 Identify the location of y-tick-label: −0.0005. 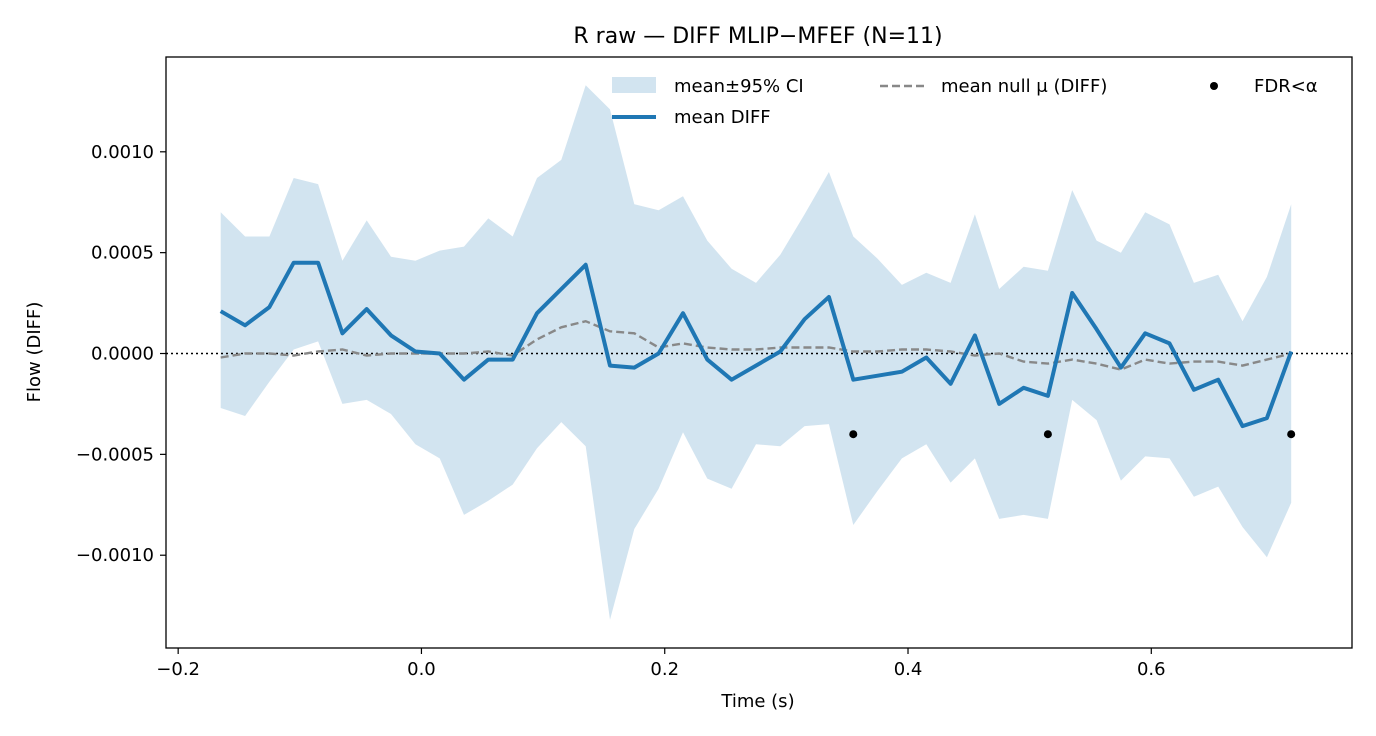
(115, 454).